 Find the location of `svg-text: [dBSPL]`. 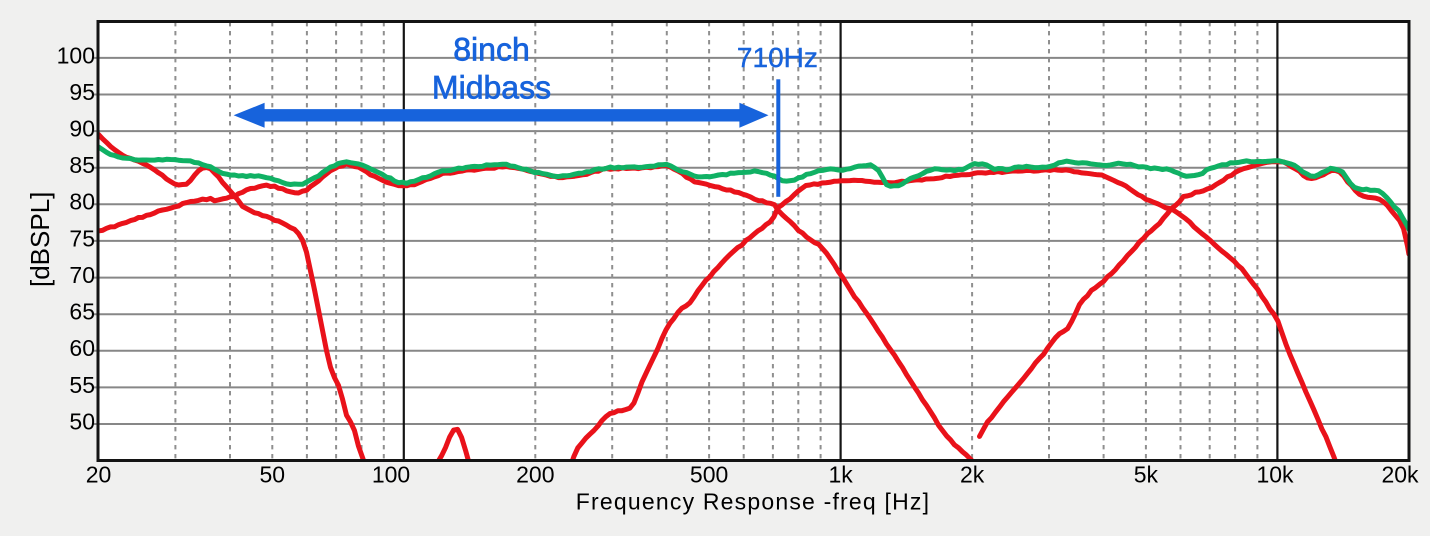

svg-text: [dBSPL] is located at coordinates (40, 239).